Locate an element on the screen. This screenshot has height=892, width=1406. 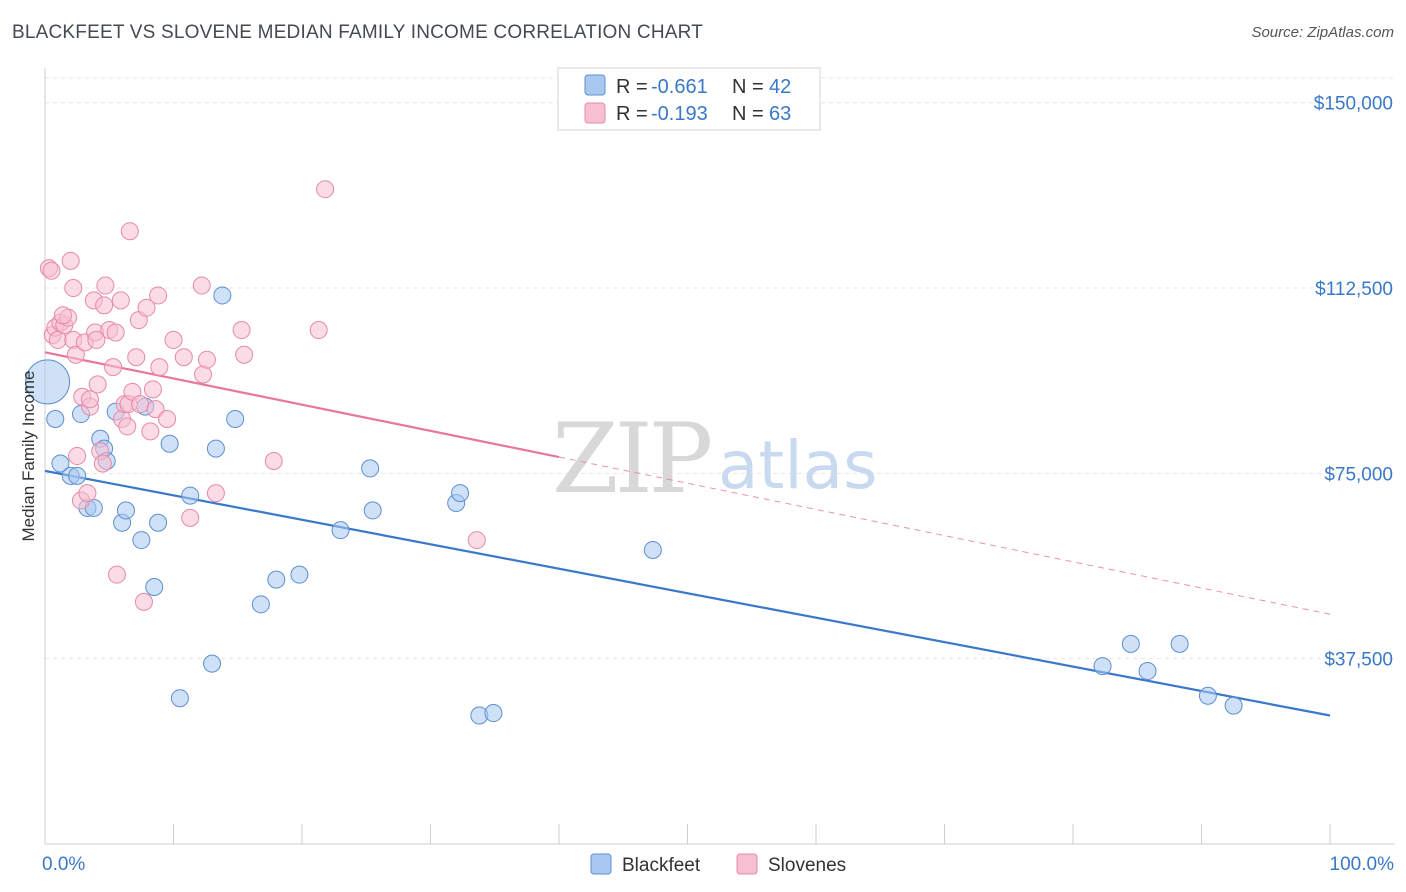
watermark-atlas: atlas is located at coordinates (798, 465).